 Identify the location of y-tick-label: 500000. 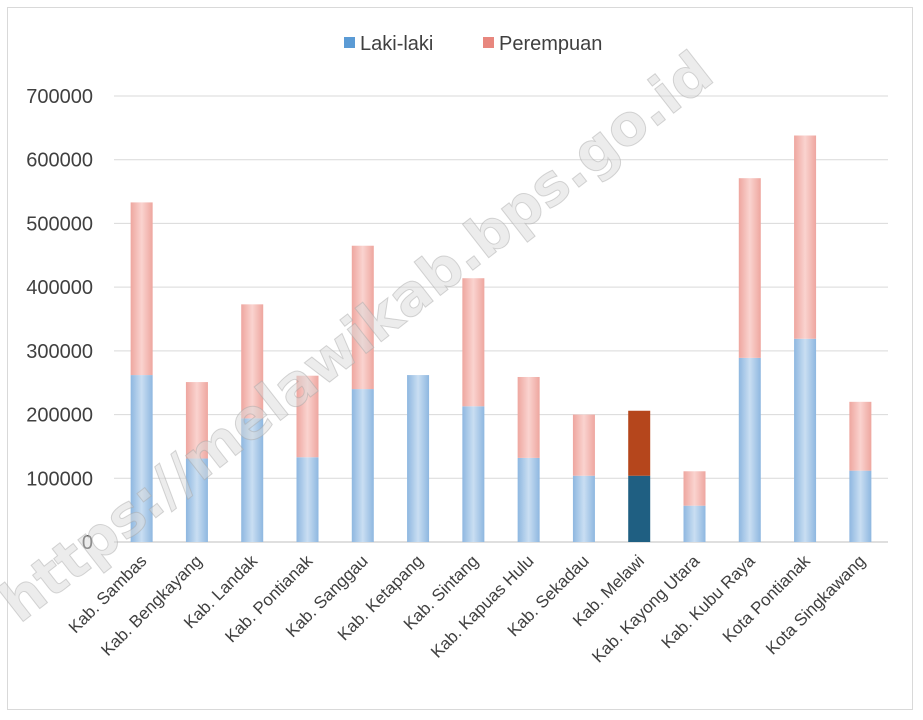
(59, 224).